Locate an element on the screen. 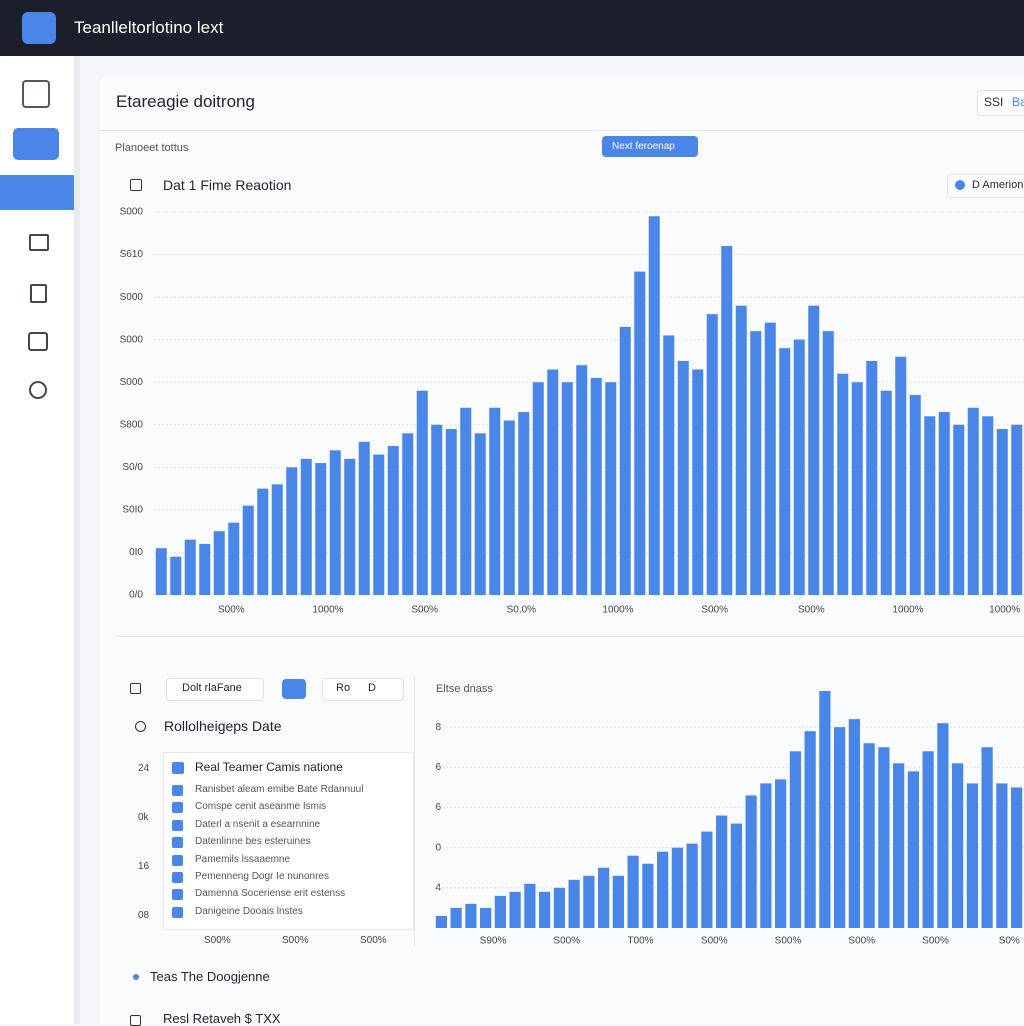 This screenshot has height=1026, width=1024. row-label: 24 is located at coordinates (144, 768).